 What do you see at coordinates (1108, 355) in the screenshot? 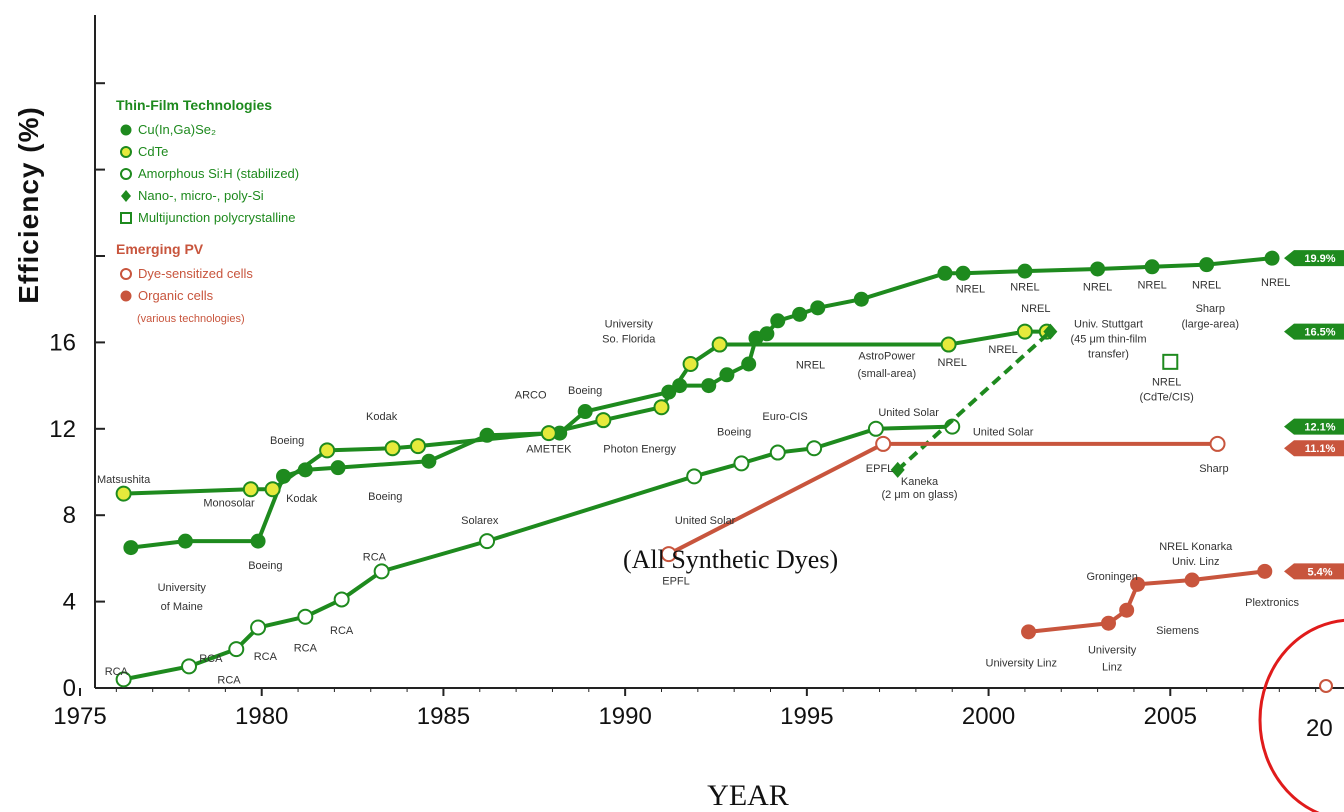
I see `point-annotation: transfer)` at bounding box center [1108, 355].